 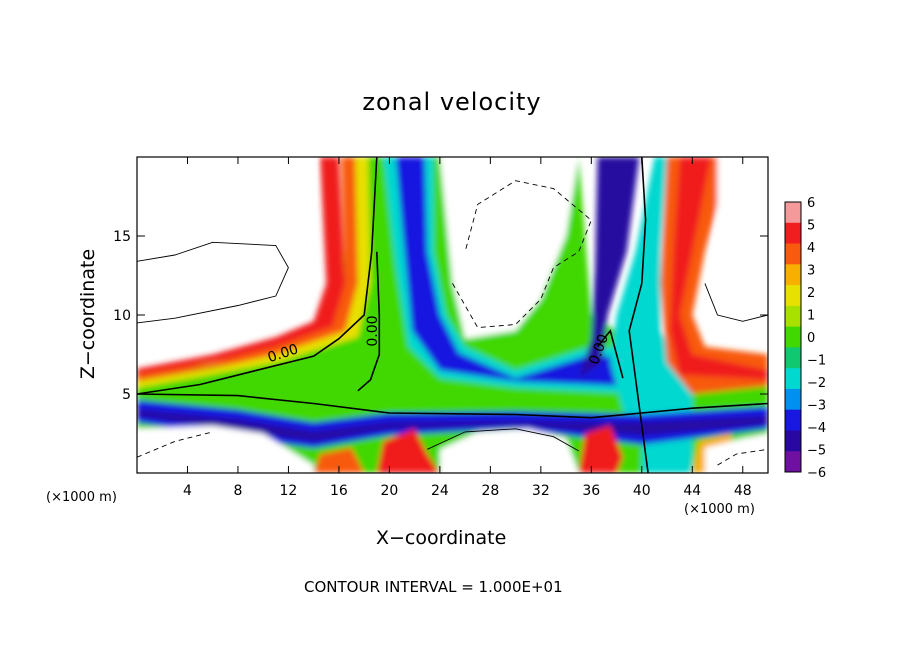 I want to click on x-tick-label: 20, so click(x=389, y=491).